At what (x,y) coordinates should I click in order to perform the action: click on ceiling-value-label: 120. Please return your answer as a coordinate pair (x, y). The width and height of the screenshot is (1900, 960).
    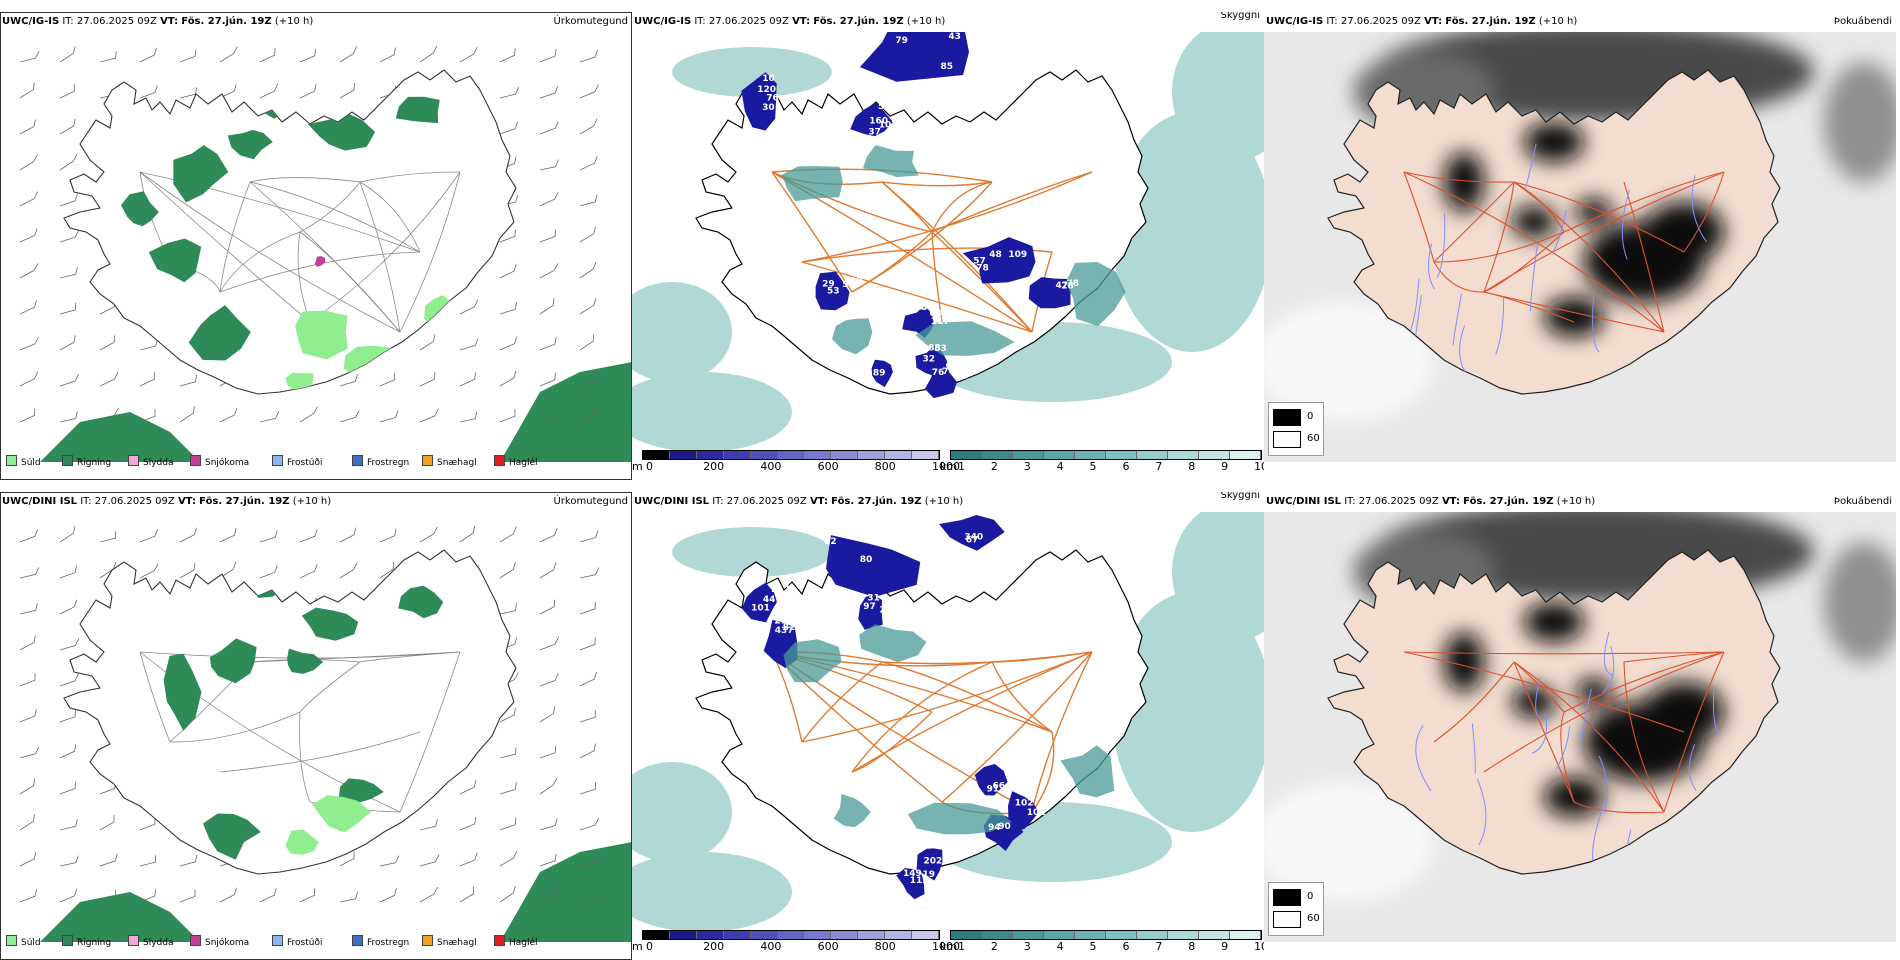
    Looking at the image, I should click on (922, 307).